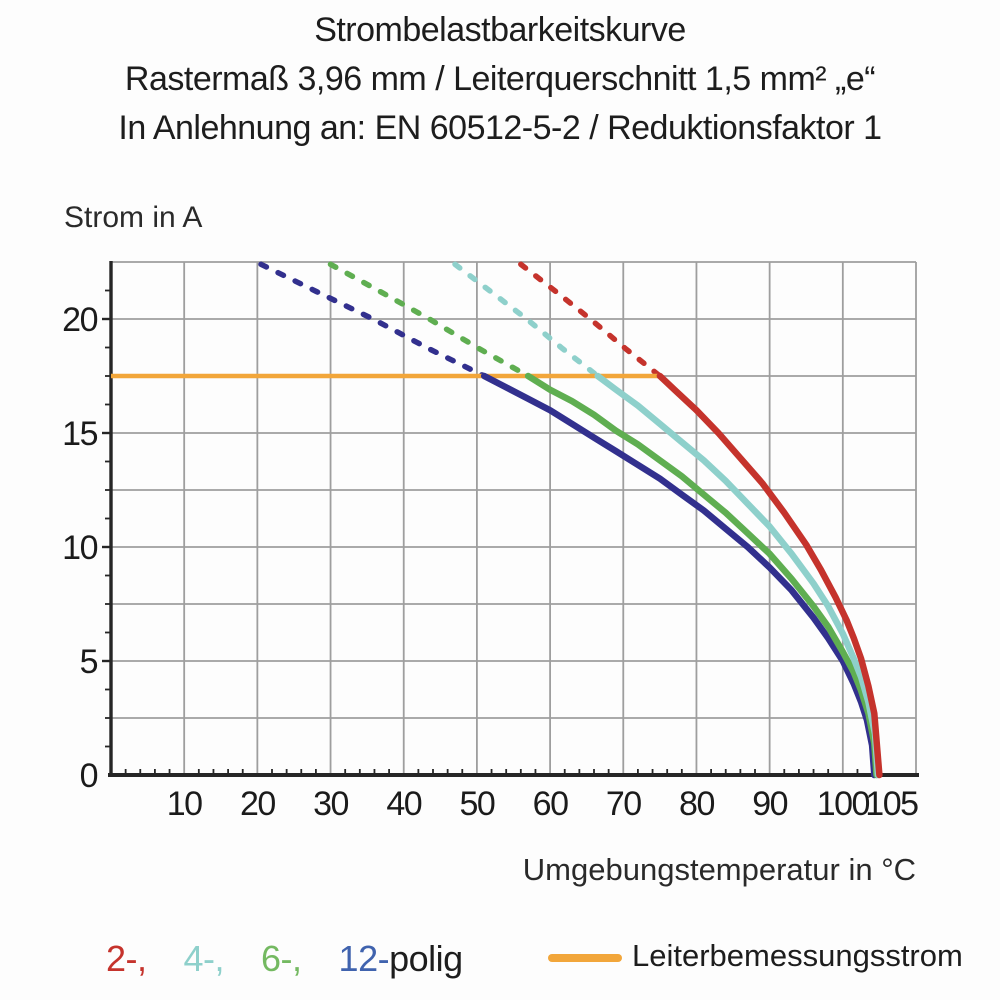  I want to click on legend-row: 2-, 4-, 6-, 12-polig Leiterbemessungsstrom, so click(500, 963).